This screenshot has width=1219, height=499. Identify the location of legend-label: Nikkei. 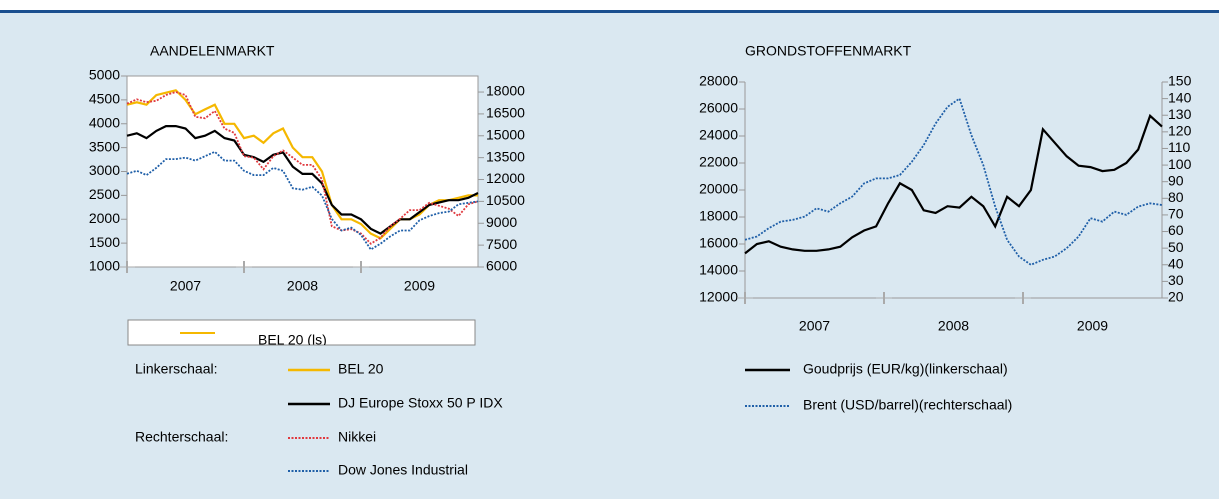
(357, 437).